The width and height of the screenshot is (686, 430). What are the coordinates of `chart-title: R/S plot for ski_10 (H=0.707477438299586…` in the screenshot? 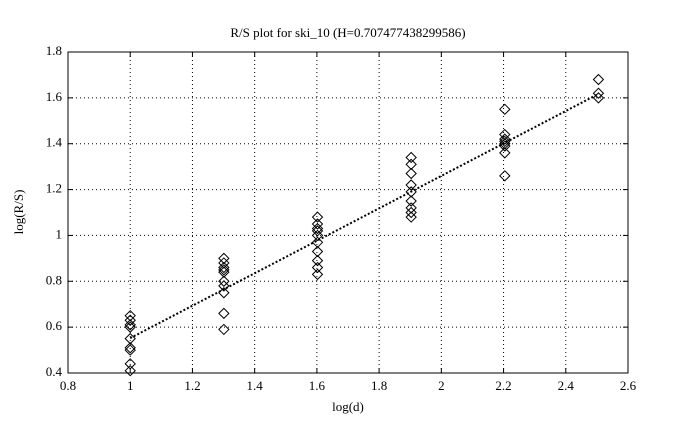 It's located at (347, 32).